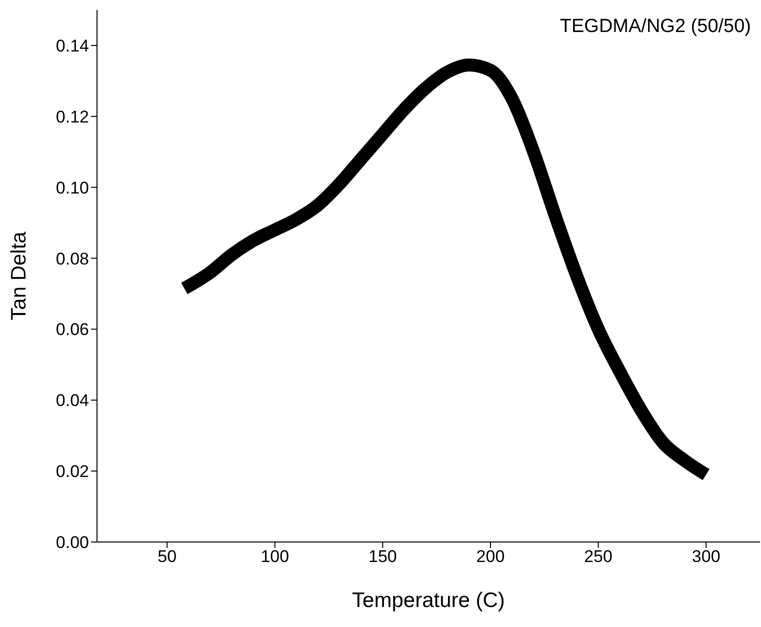  What do you see at coordinates (72, 188) in the screenshot?
I see `y-tick-label: 0.10` at bounding box center [72, 188].